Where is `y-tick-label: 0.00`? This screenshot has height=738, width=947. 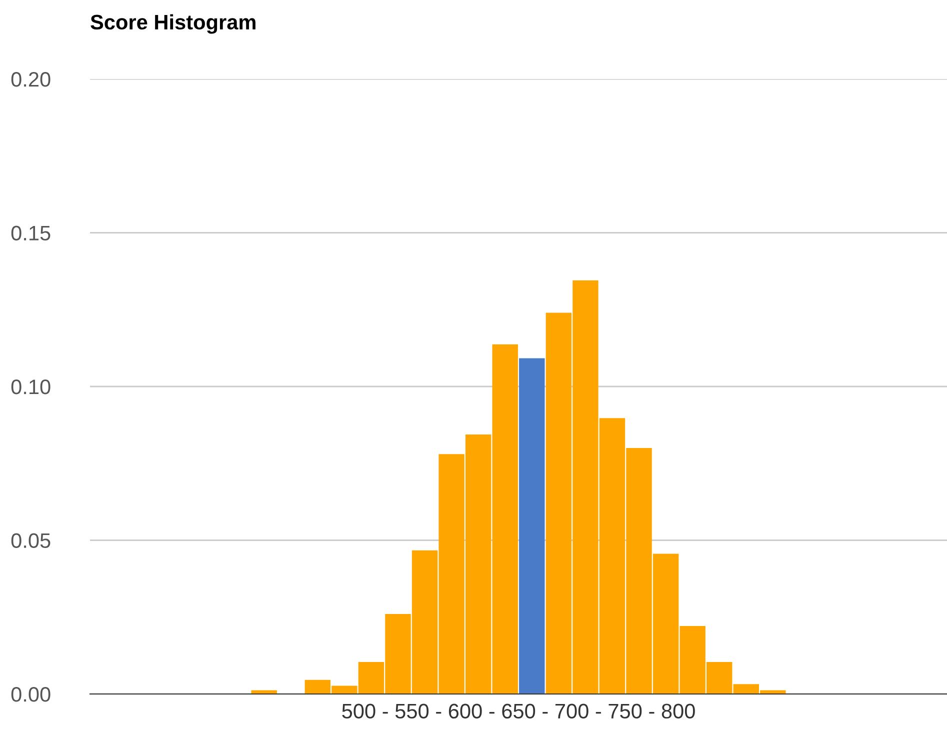
y-tick-label: 0.00 is located at coordinates (30, 694).